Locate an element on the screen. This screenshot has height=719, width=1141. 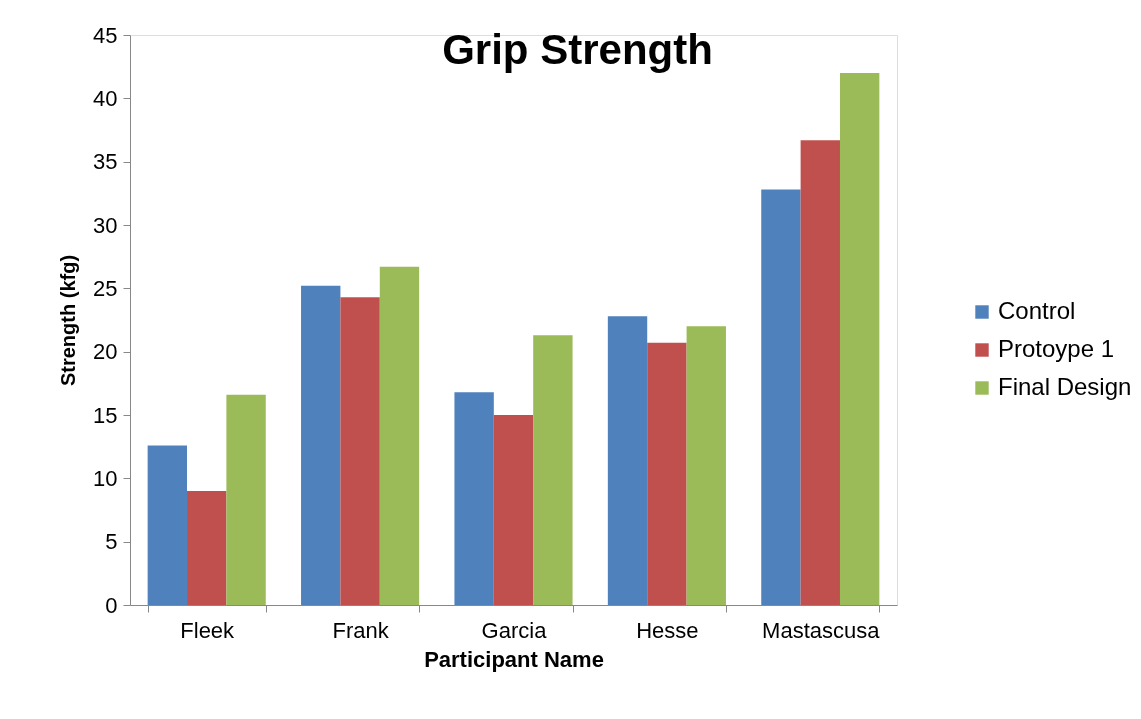
chart-title: Grip Strength is located at coordinates (577, 49).